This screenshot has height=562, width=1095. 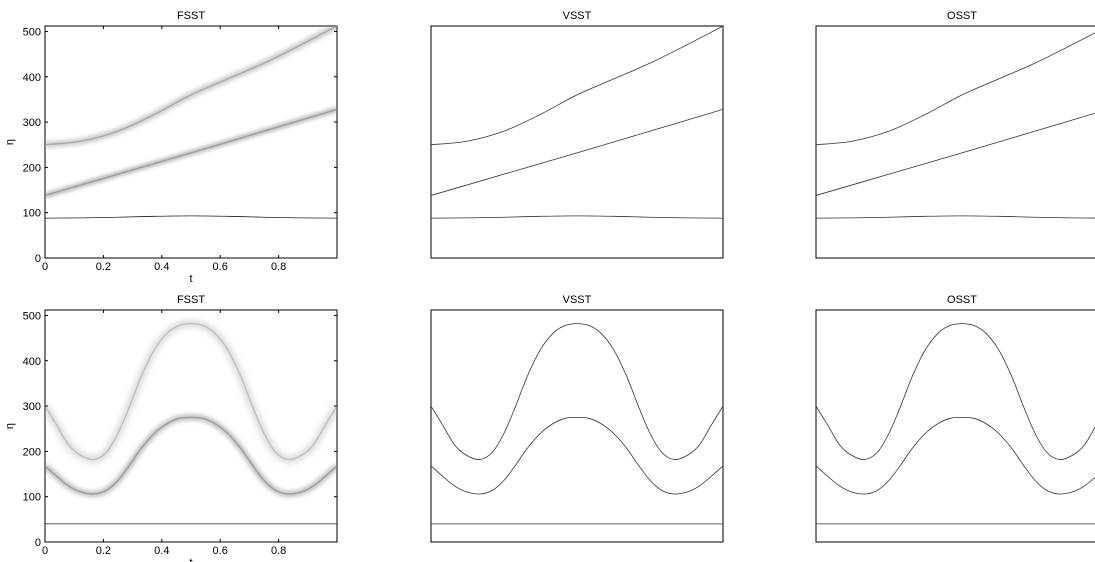 I want to click on panel-6: OSST, so click(x=955, y=418).